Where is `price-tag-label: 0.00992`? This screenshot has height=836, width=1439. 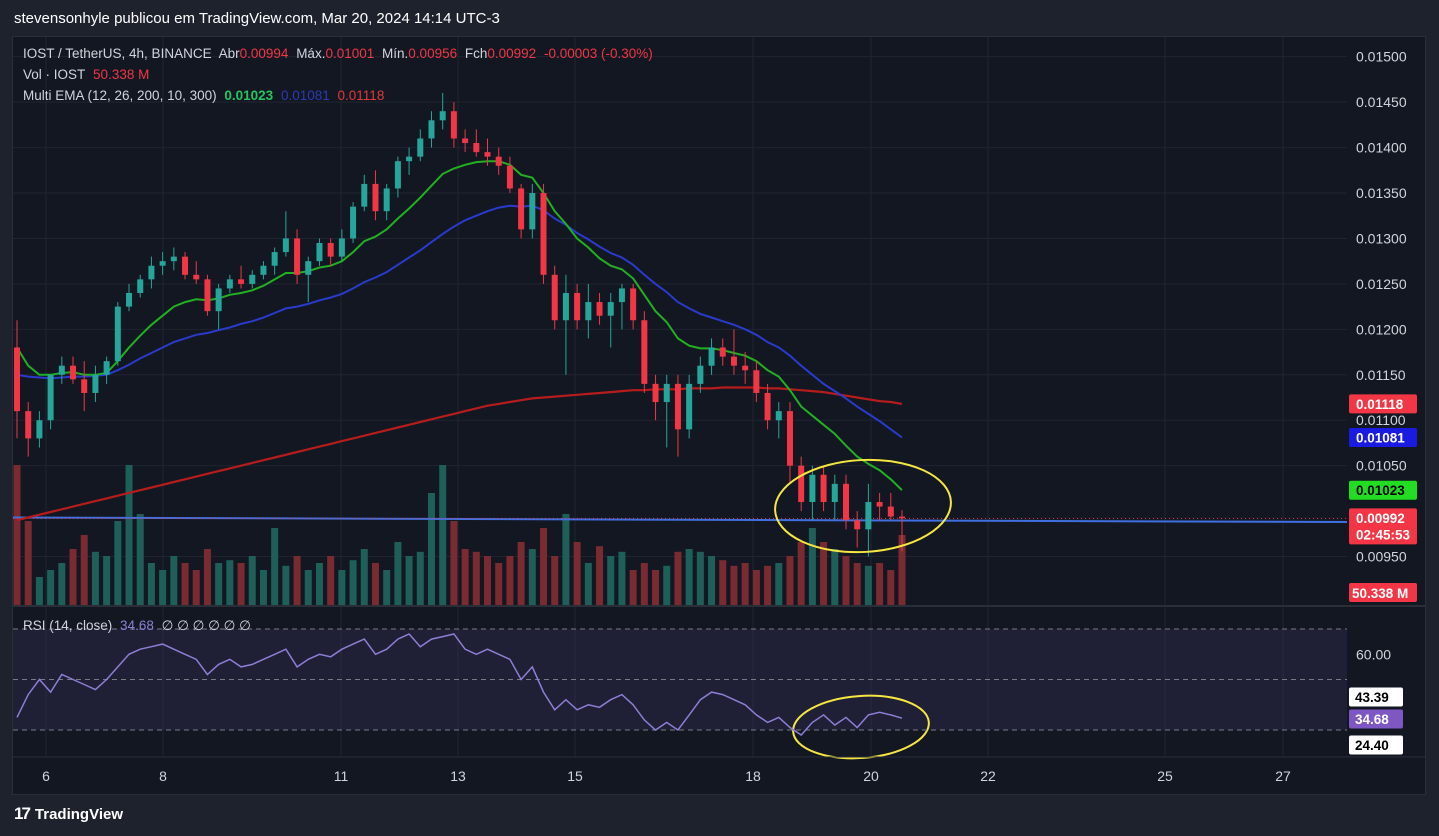
price-tag-label: 0.00992 is located at coordinates (1380, 518).